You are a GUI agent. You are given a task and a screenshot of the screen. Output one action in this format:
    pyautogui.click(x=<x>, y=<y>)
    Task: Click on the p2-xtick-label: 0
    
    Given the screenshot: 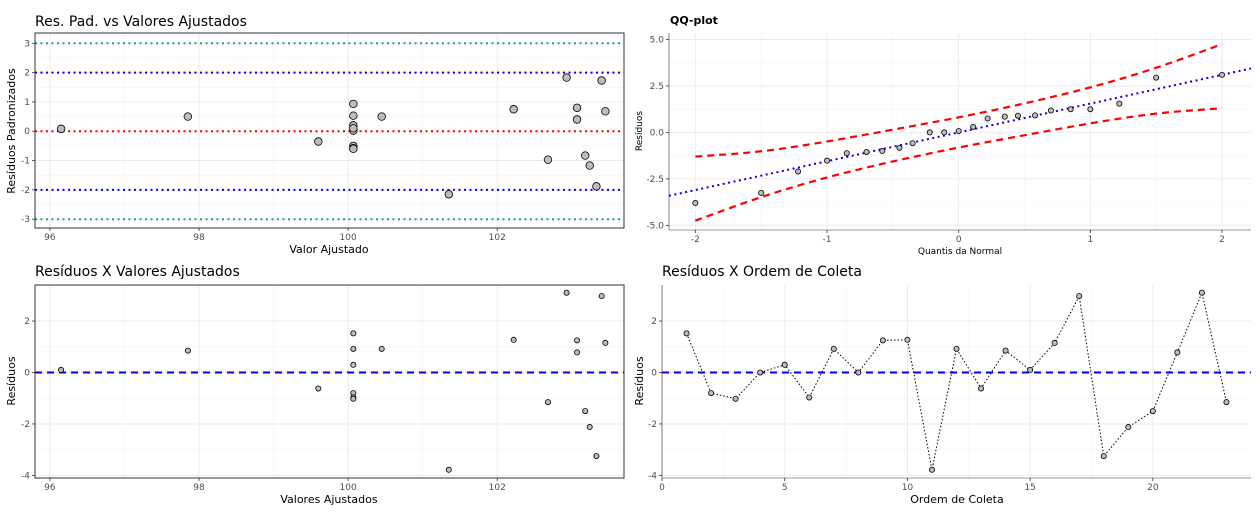 What is the action you would take?
    pyautogui.click(x=959, y=240)
    